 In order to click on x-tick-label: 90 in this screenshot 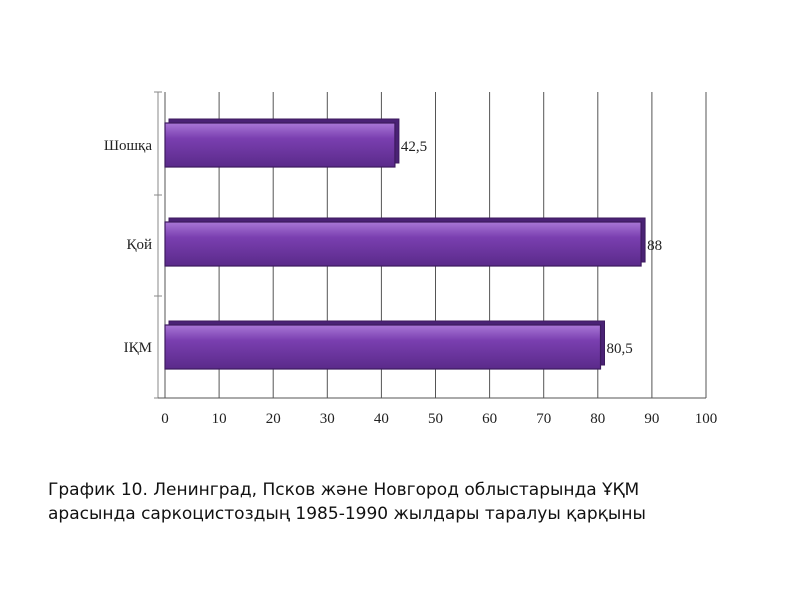, I will do `click(651, 419)`.